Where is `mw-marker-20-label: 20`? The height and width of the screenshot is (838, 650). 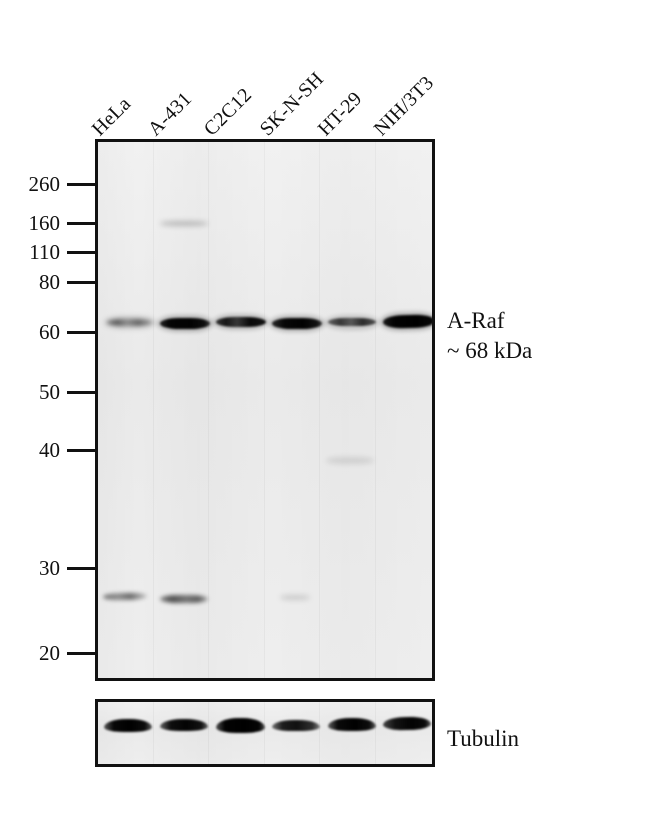 mw-marker-20-label: 20 is located at coordinates (49, 652).